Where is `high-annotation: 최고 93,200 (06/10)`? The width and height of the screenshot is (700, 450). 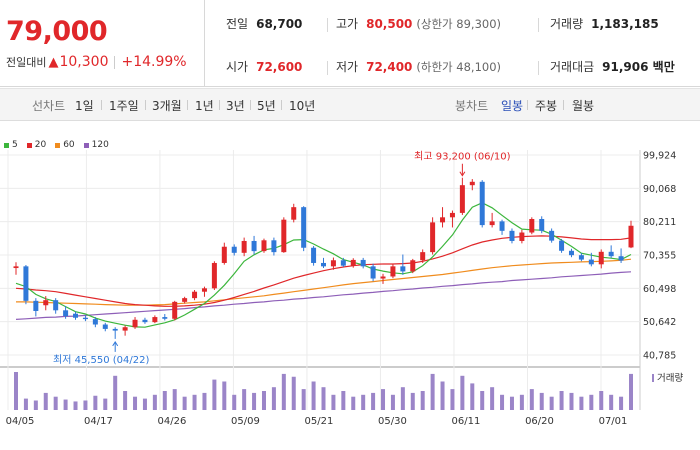
high-annotation: 최고 93,200 (06/10) is located at coordinates (462, 157).